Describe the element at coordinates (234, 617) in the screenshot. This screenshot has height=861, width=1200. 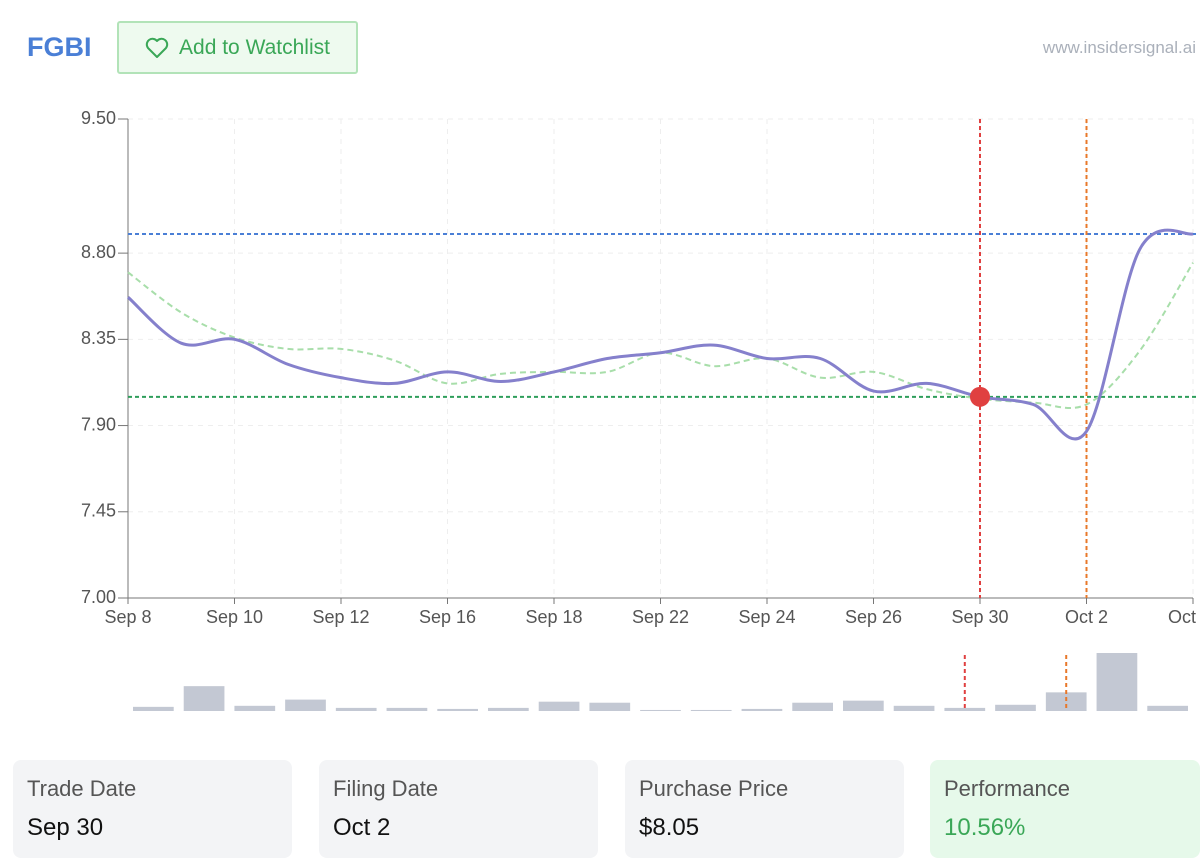
I see `x-tick-label: Sep 10` at that location.